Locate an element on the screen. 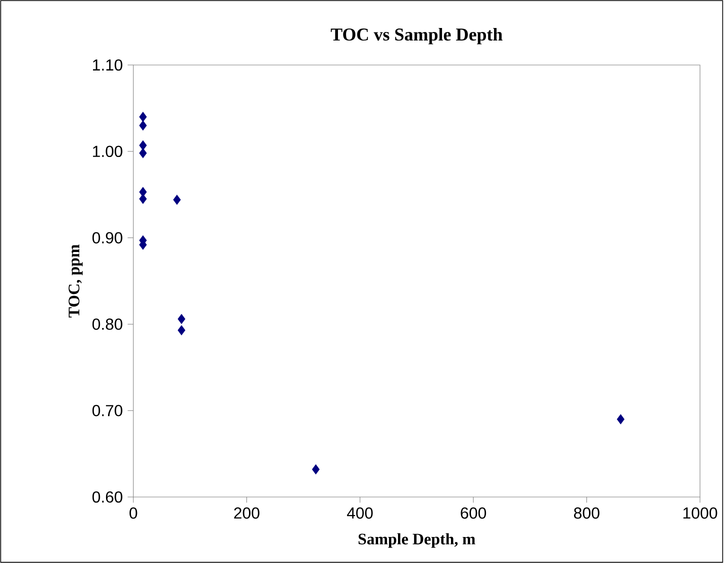 The image size is (724, 563). y-axis-title: TOC, ppm is located at coordinates (75, 281).